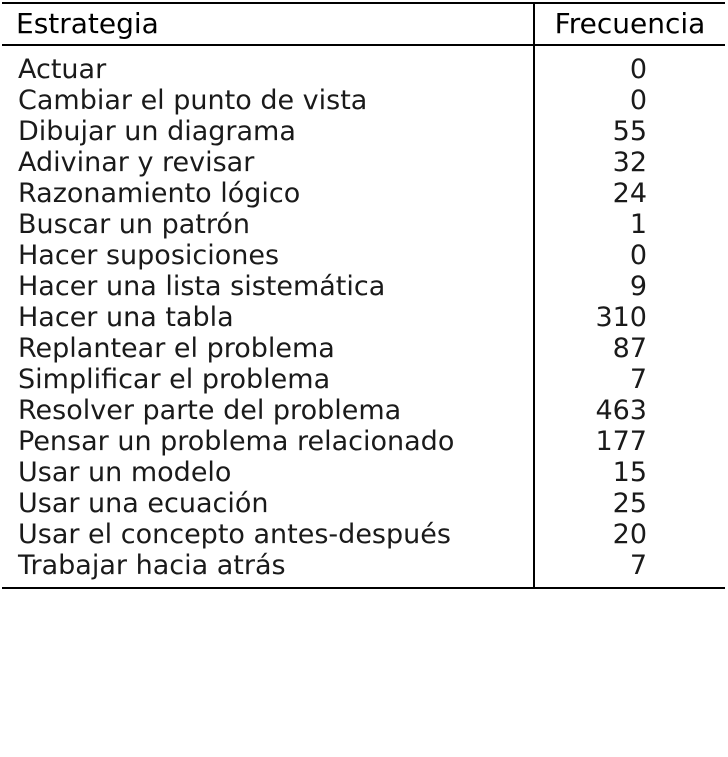 This screenshot has width=728, height=757. I want to click on table-row: Usar el concepto antes-después 20, so click(363, 534).